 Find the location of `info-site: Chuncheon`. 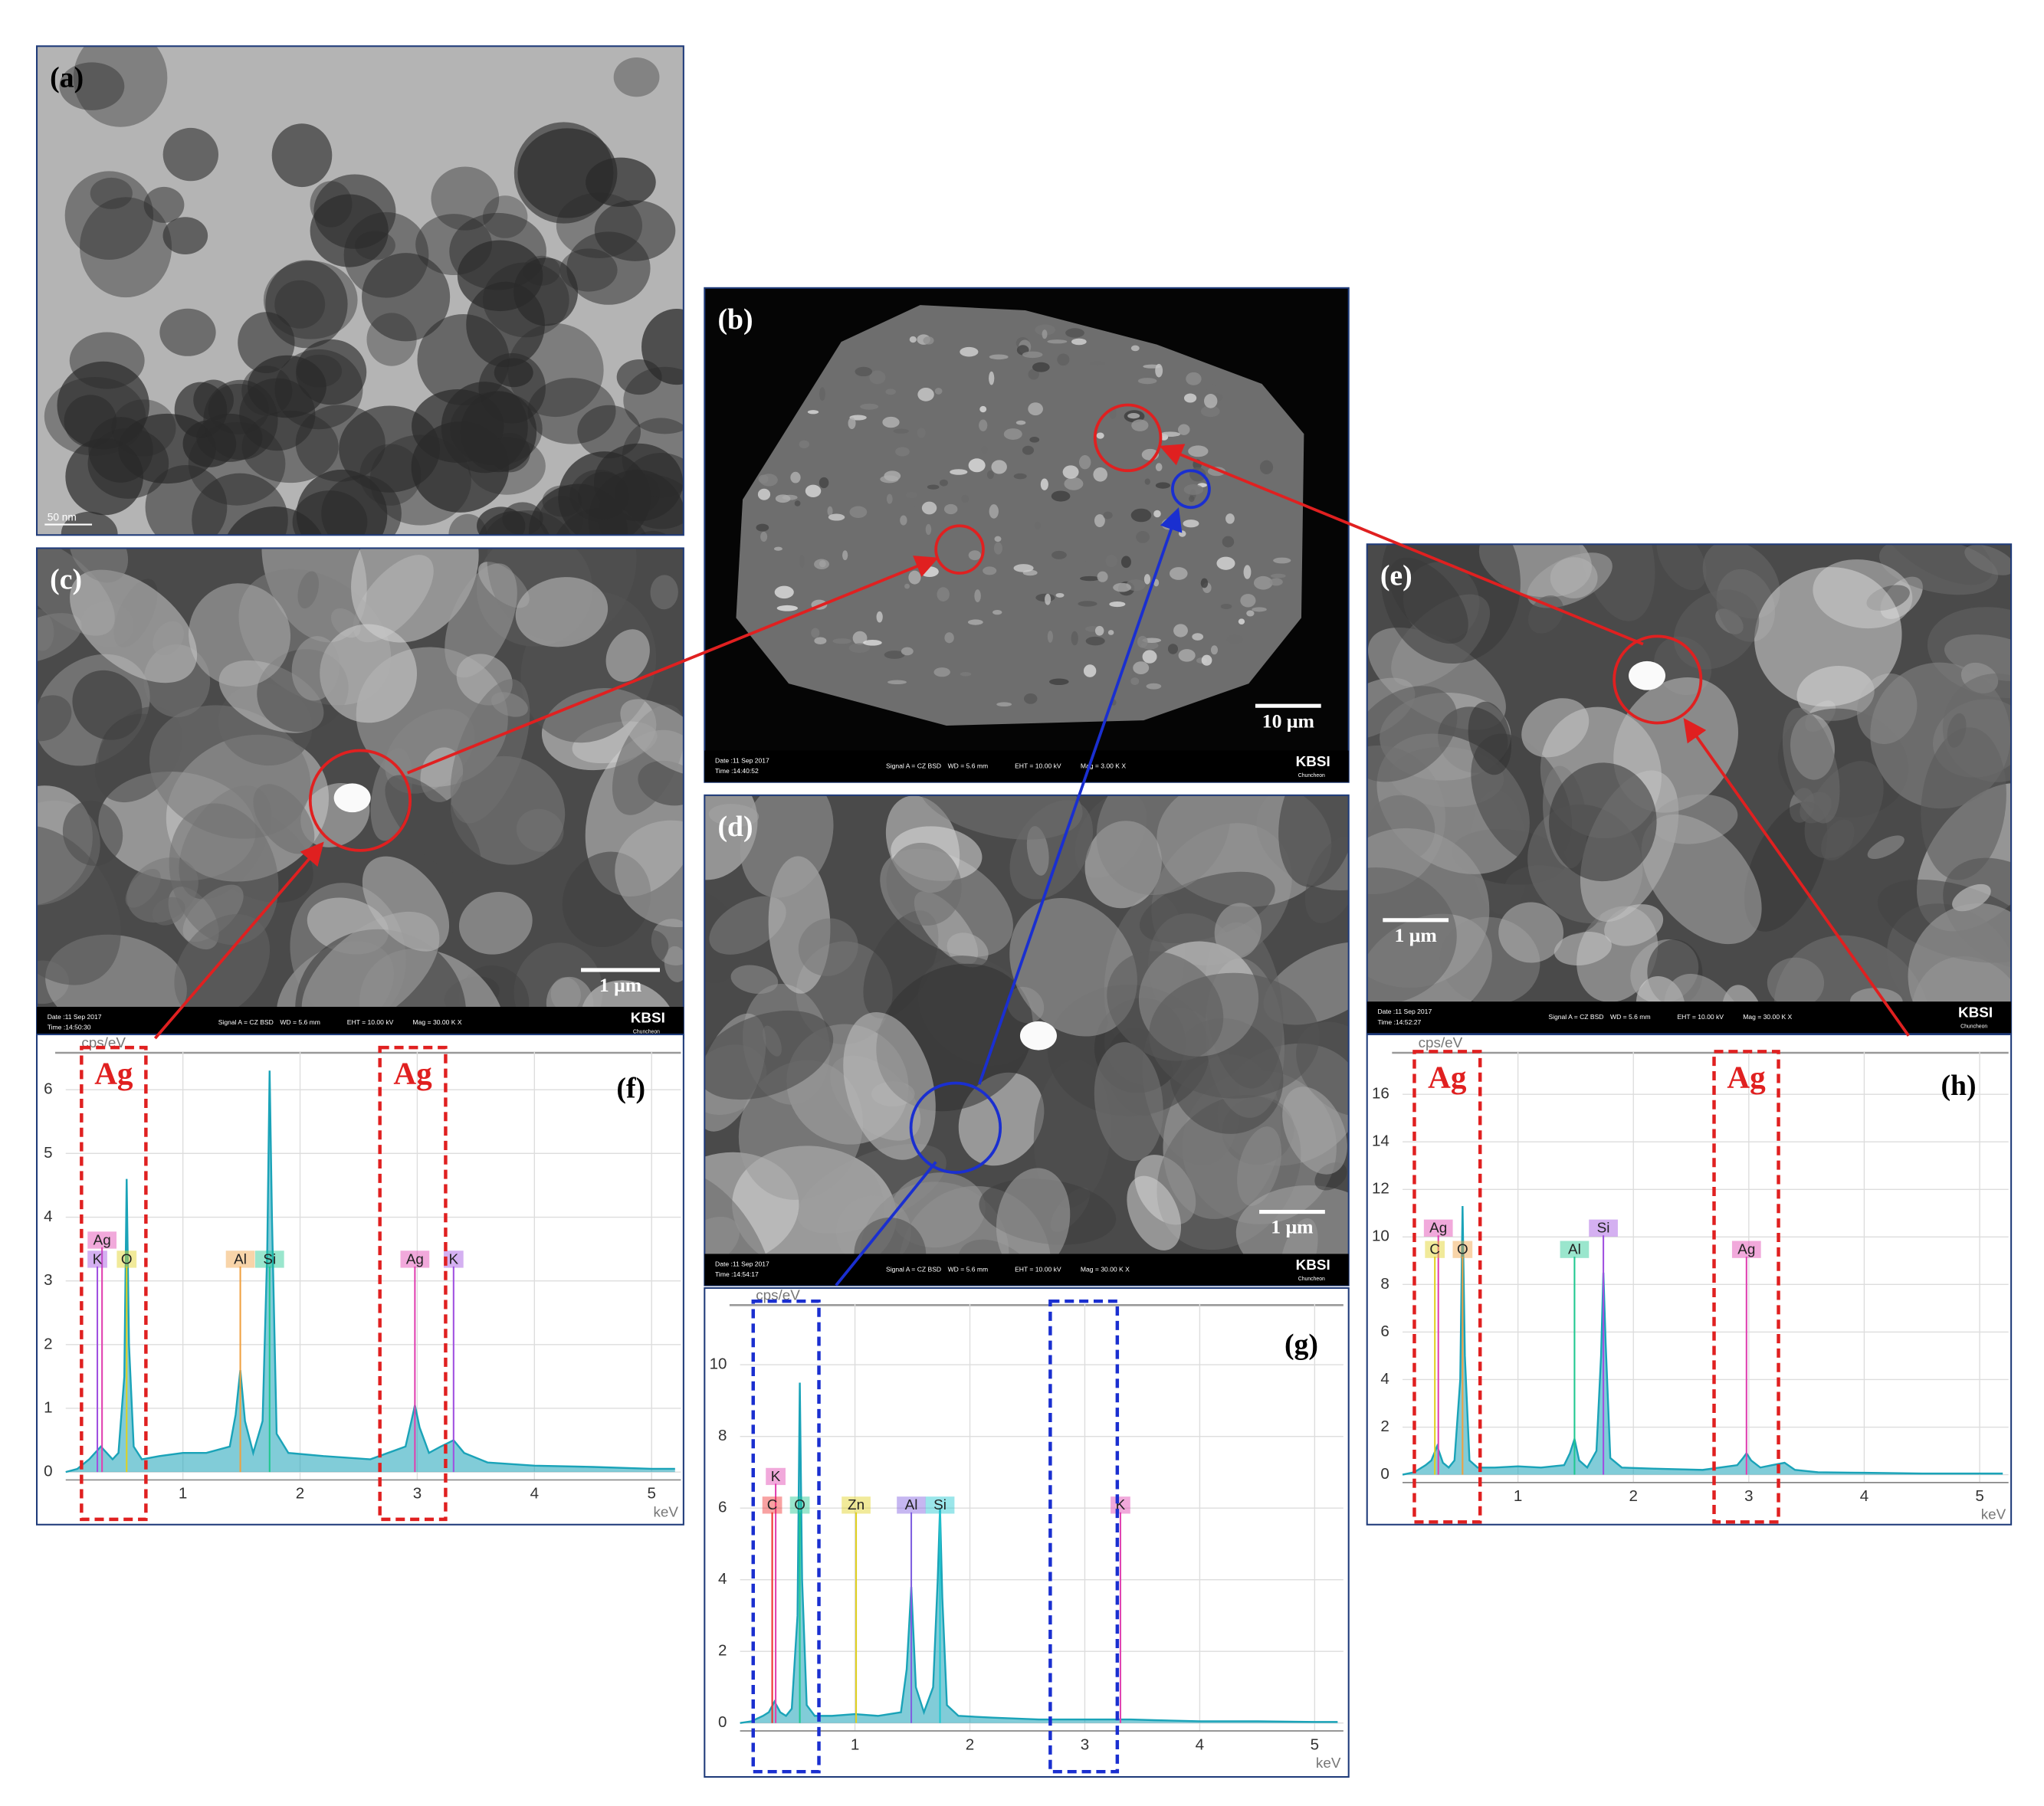

info-site: Chuncheon is located at coordinates (1311, 1279).